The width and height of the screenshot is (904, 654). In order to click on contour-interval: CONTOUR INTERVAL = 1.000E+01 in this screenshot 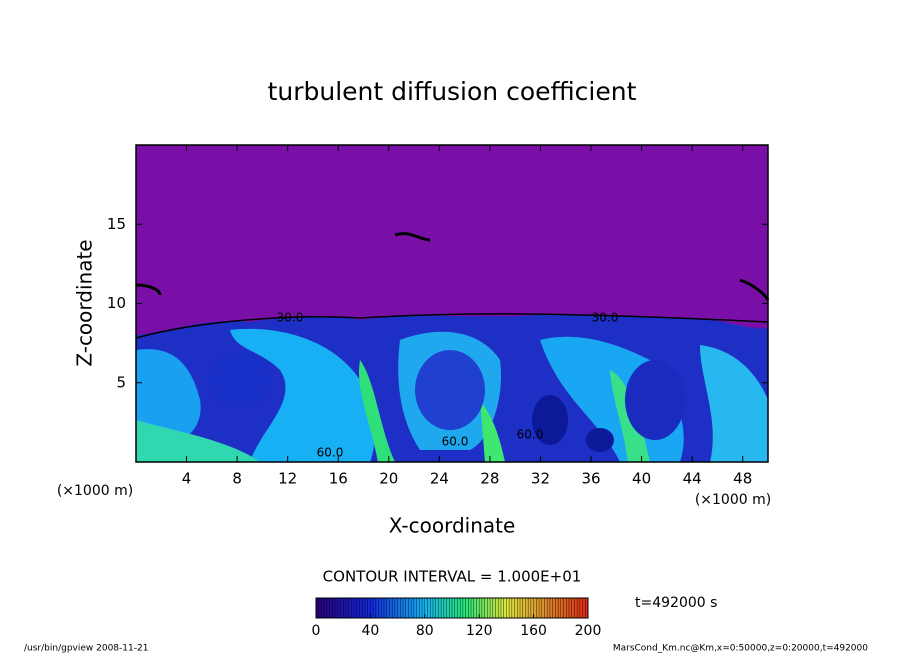, I will do `click(452, 577)`.